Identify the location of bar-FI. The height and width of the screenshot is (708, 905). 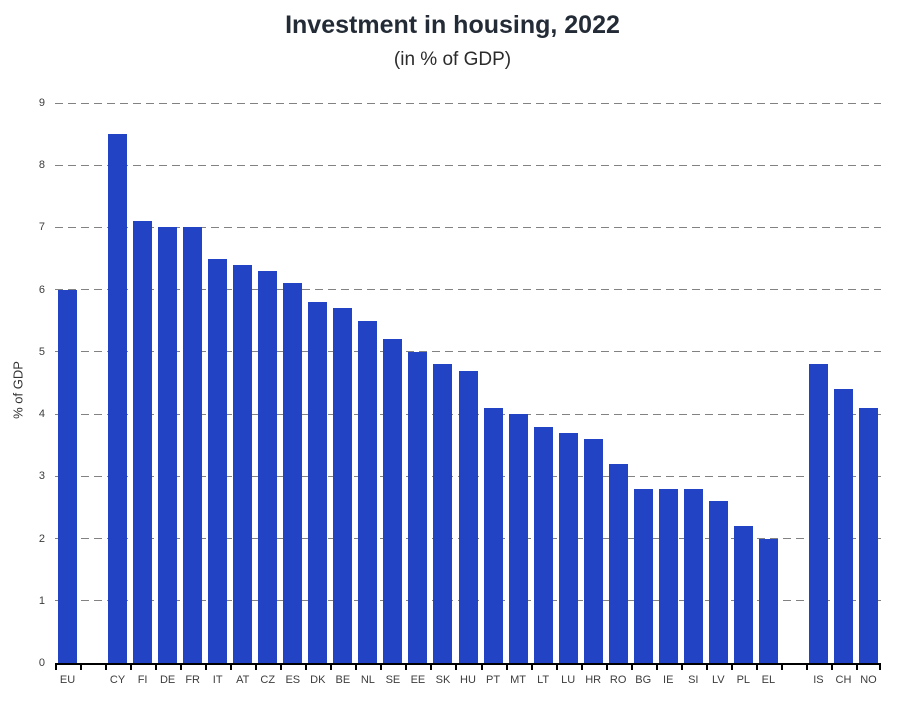
(143, 442).